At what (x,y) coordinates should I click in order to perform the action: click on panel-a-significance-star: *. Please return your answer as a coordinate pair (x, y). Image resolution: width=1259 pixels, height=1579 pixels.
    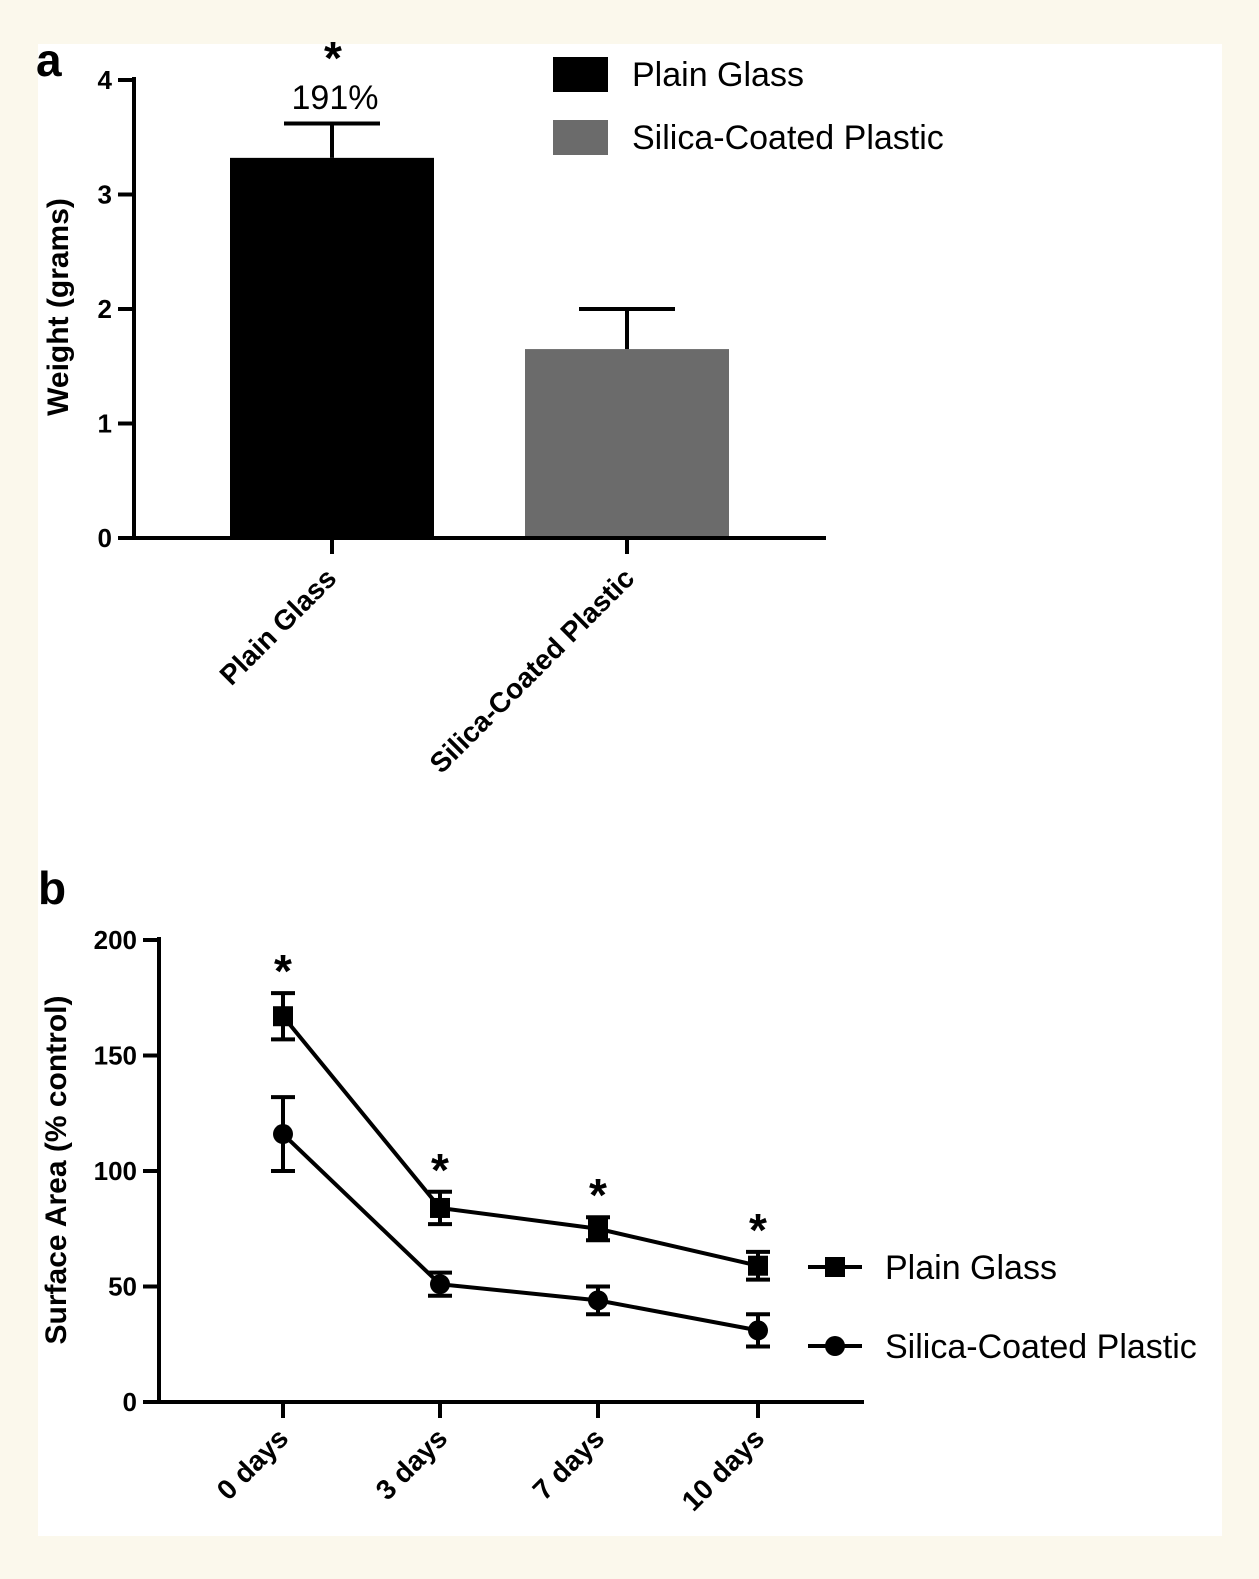
    Looking at the image, I should click on (333, 58).